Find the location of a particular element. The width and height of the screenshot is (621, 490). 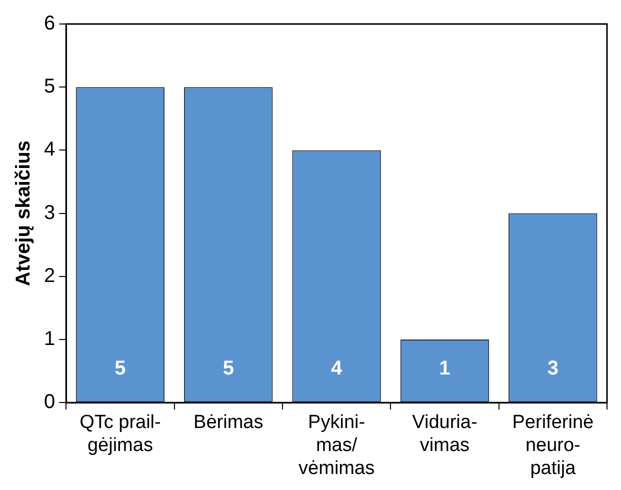

x-tick-label: Viduria- vimas is located at coordinates (445, 434).